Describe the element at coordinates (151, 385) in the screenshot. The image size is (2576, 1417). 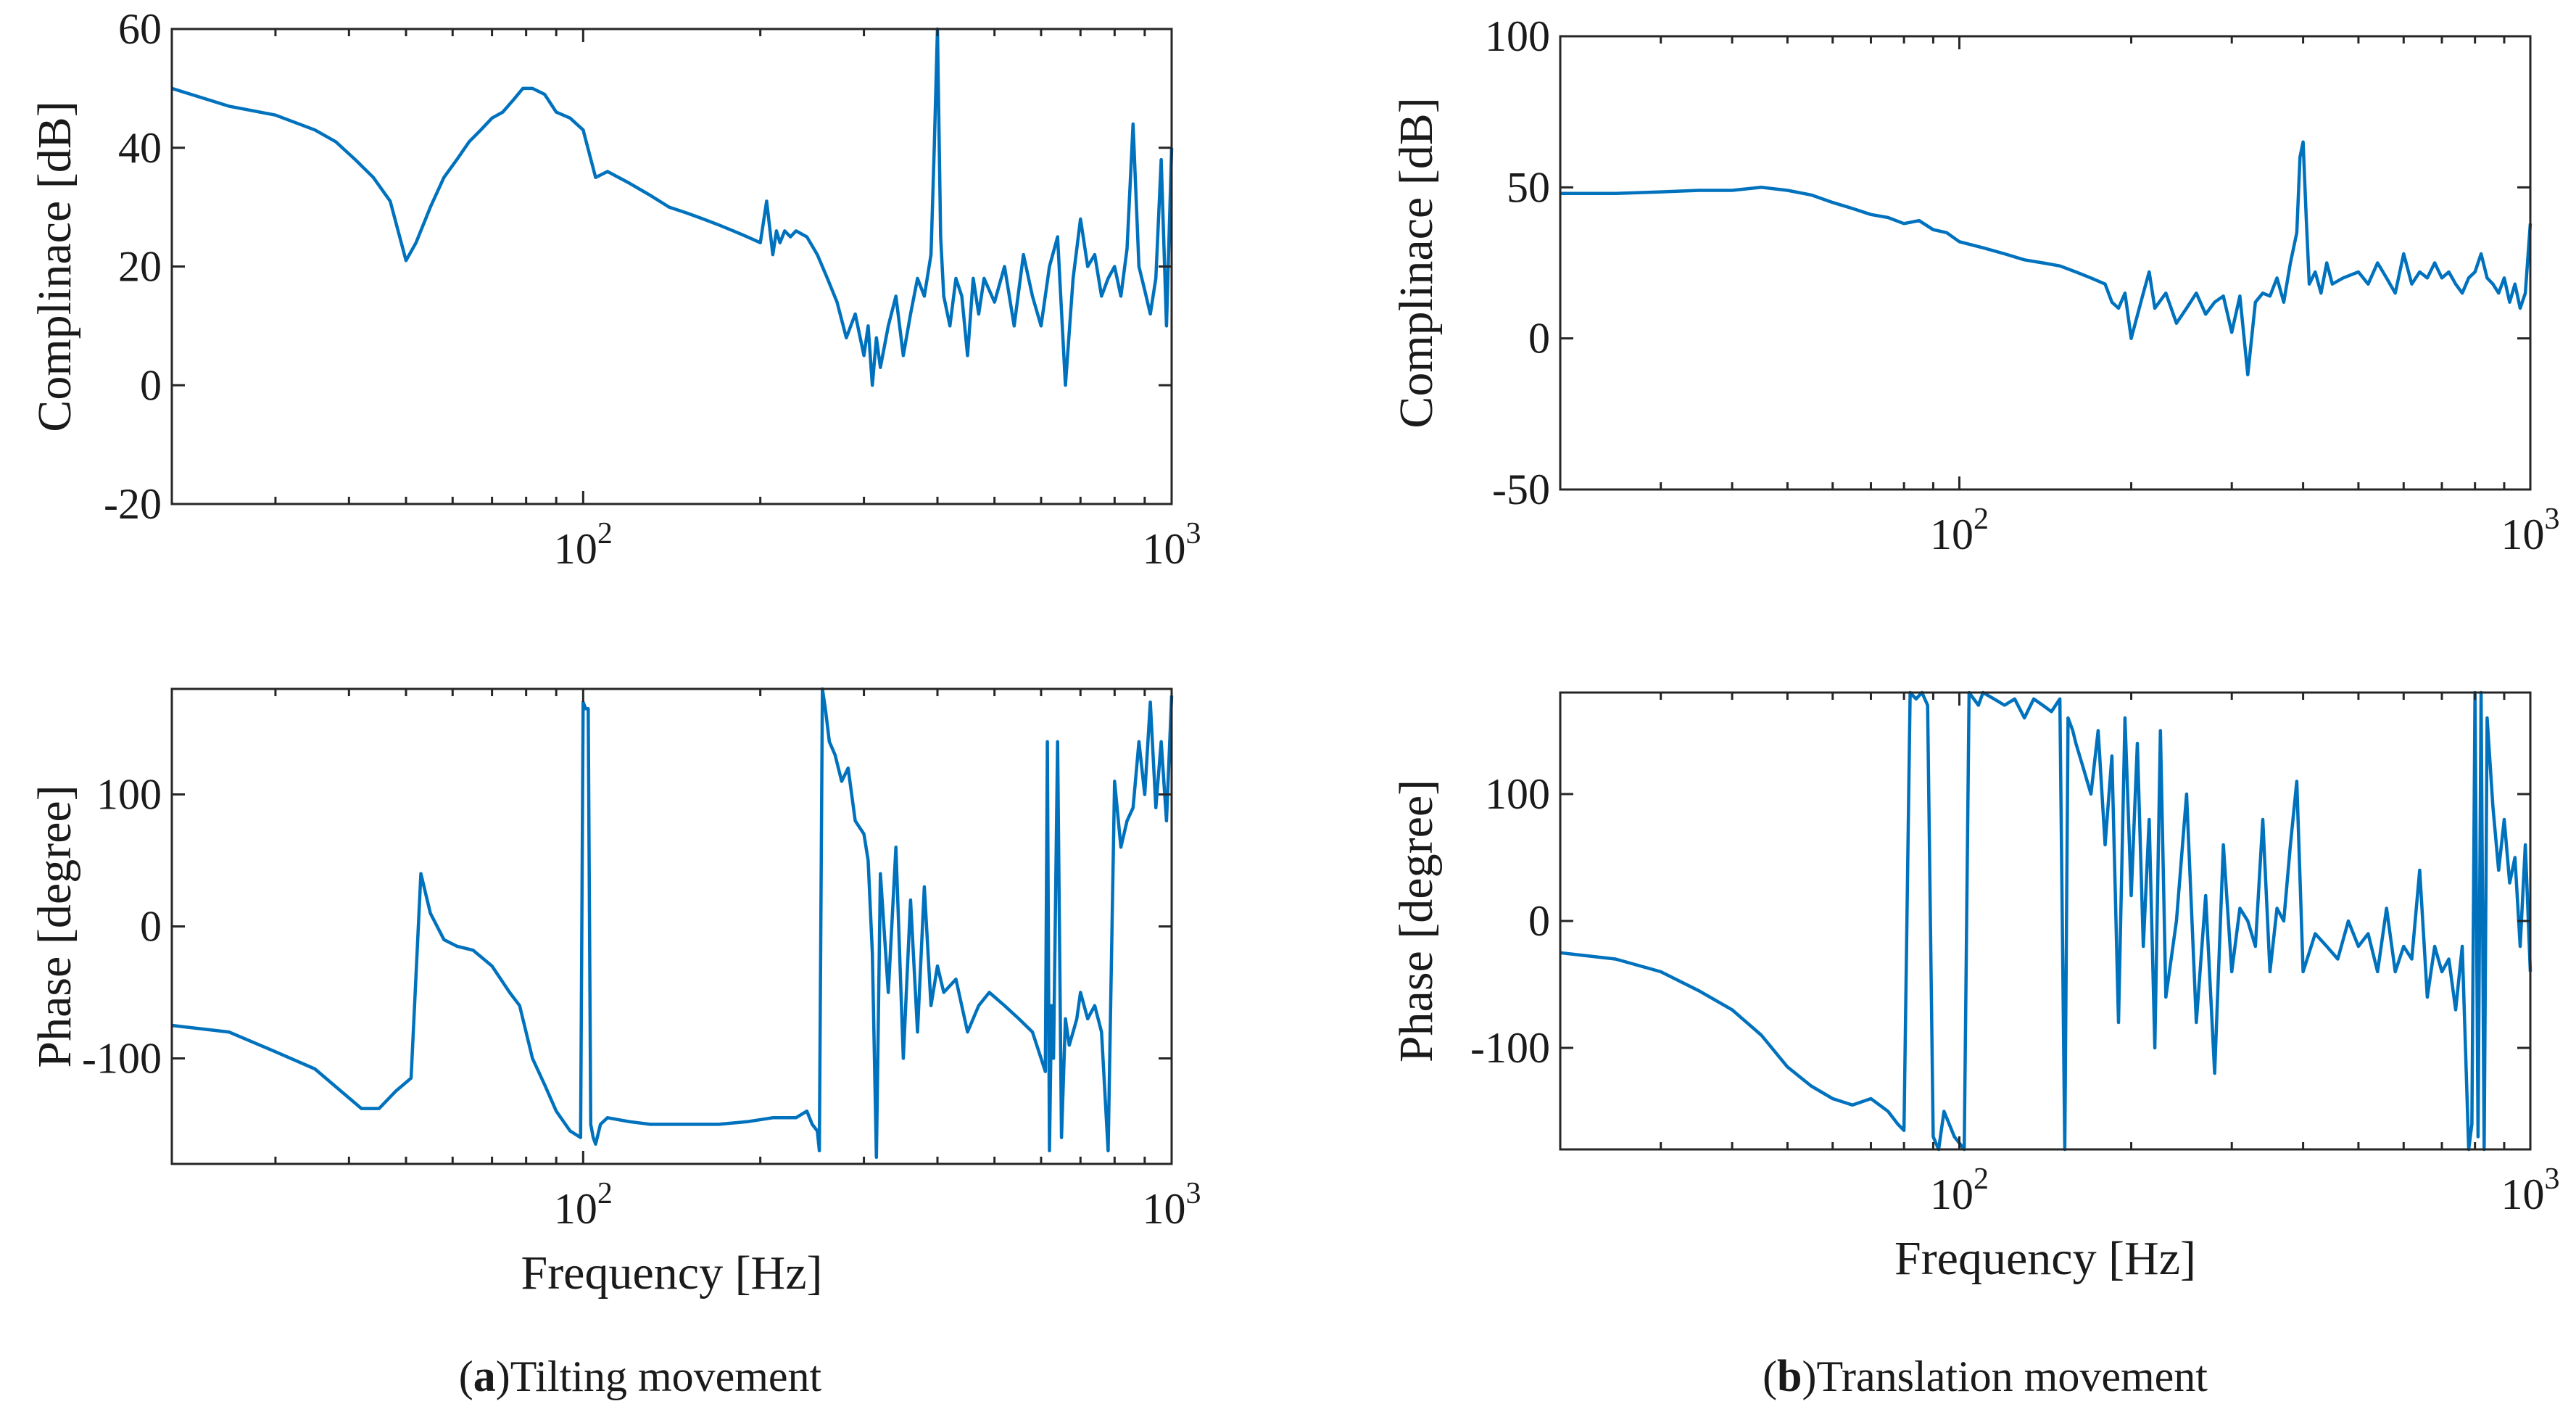
I see `panel-a-magnitude-ytick-label: 0` at that location.